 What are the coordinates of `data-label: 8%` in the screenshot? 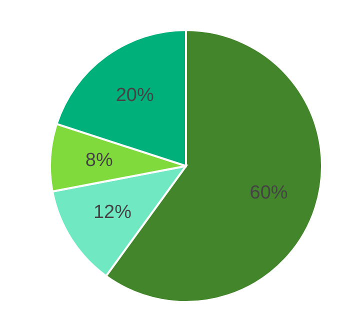 It's located at (99, 161).